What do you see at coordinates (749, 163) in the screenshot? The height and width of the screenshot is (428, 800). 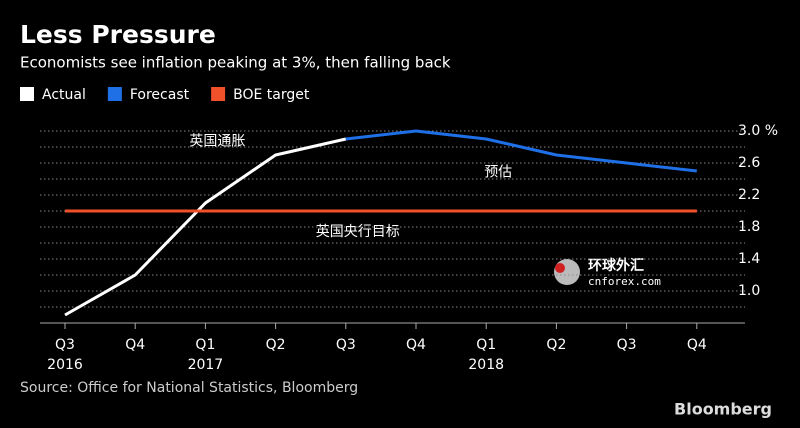 I see `y-tick-label: 2.6` at bounding box center [749, 163].